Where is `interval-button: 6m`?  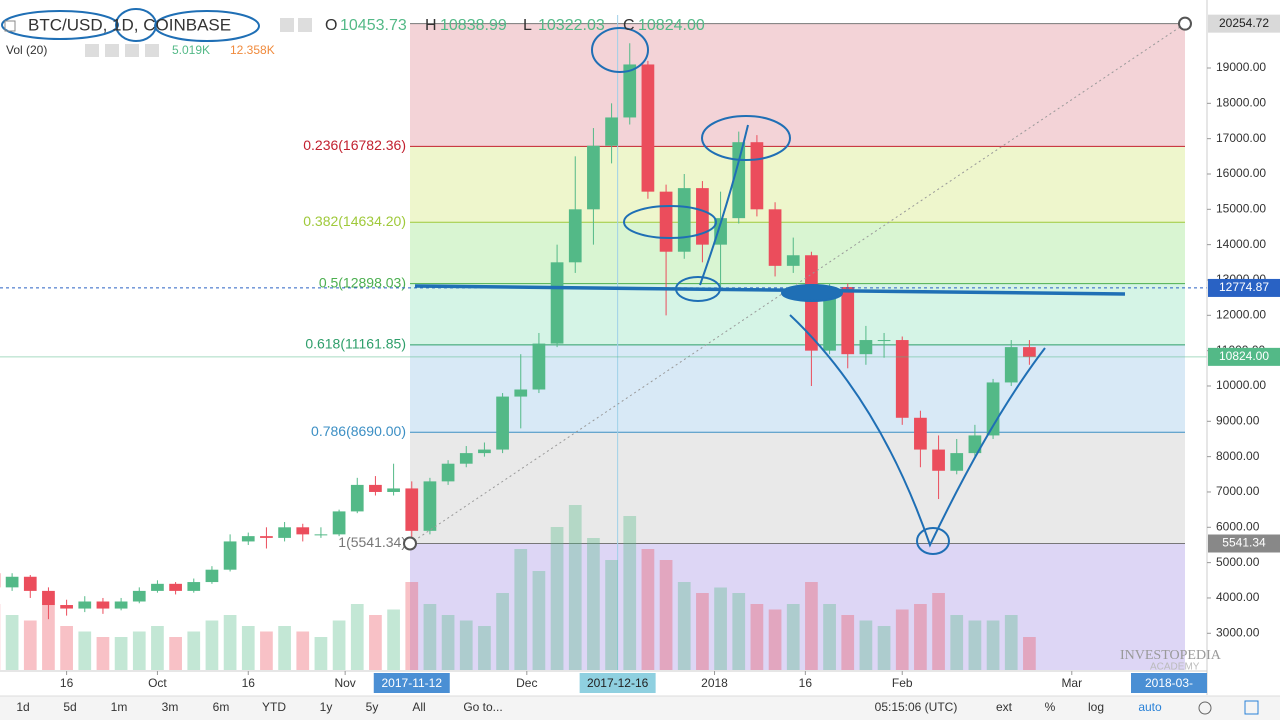
interval-button: 6m is located at coordinates (221, 707).